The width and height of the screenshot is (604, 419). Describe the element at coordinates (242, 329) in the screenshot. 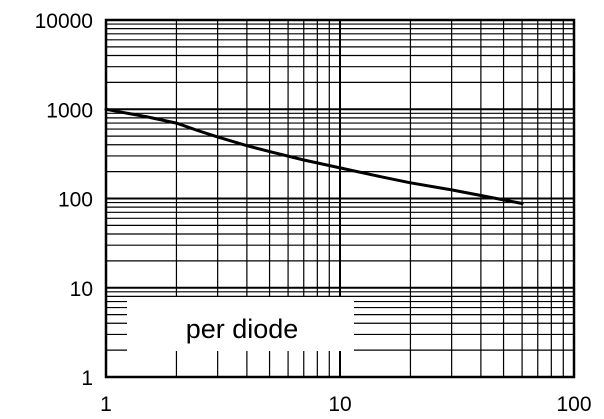

I see `annotation-per-diode: per diode` at that location.